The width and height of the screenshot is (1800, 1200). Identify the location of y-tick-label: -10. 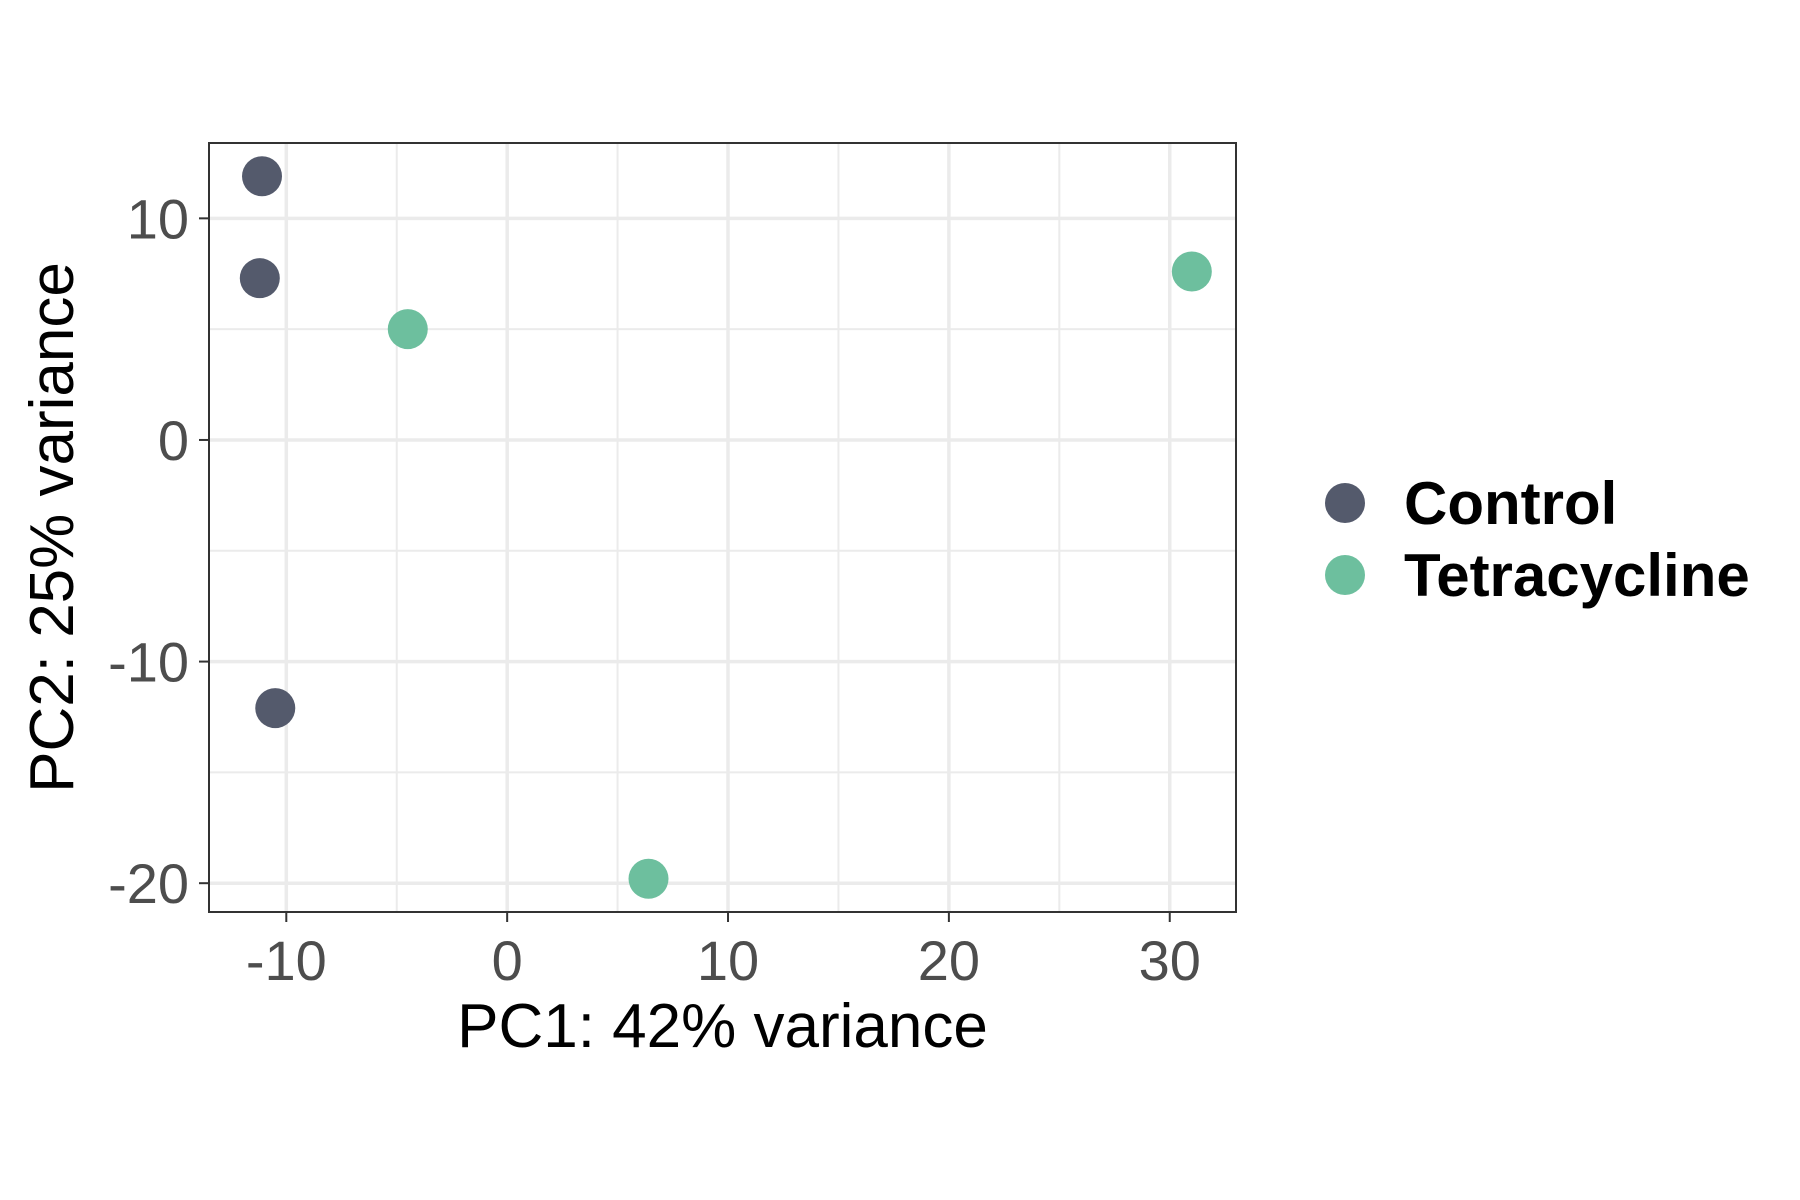
(148, 662).